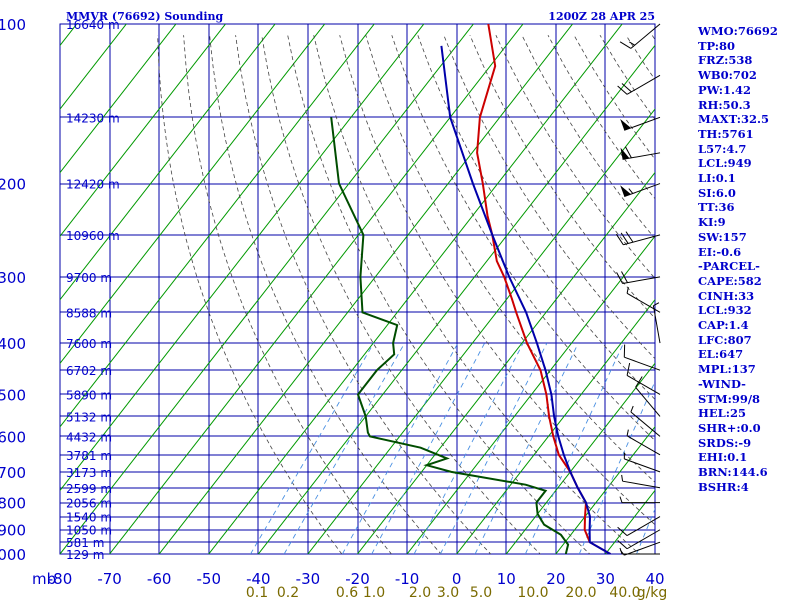 This screenshot has width=800, height=600. Describe the element at coordinates (722, 148) in the screenshot. I see `sounding-index-item: L57:4.7` at that location.